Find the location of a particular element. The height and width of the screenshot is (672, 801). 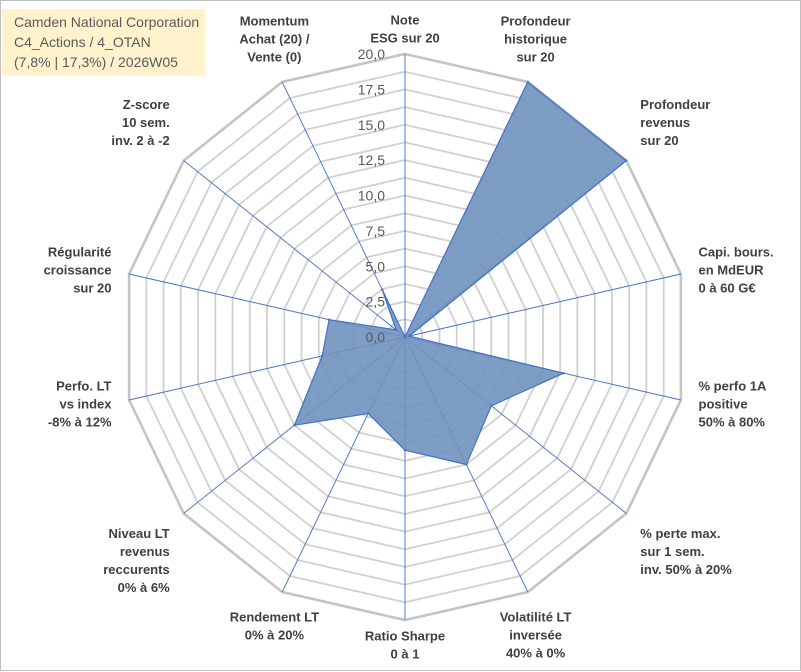

axis-label: Momentum Achat (20) / Vente (0) is located at coordinates (274, 38).